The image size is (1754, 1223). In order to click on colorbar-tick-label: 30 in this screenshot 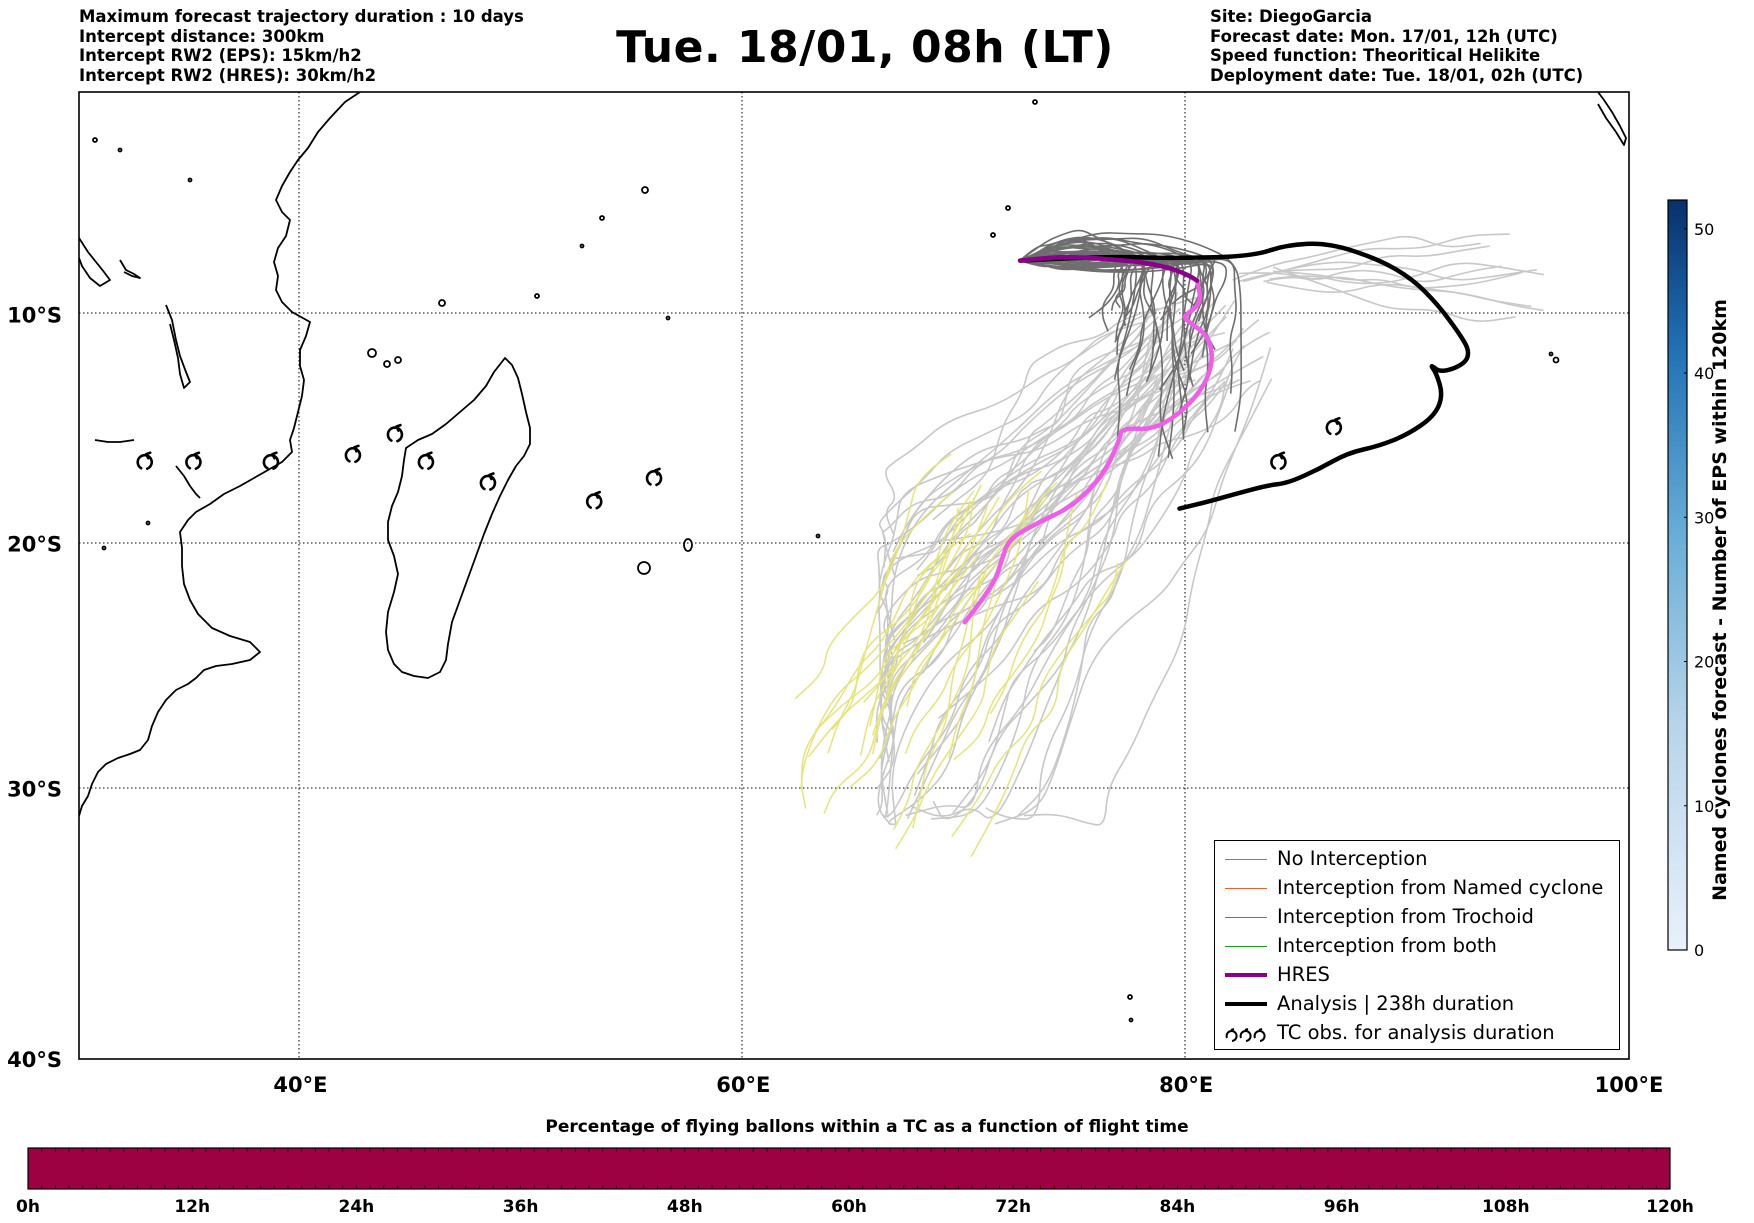, I will do `click(1704, 517)`.